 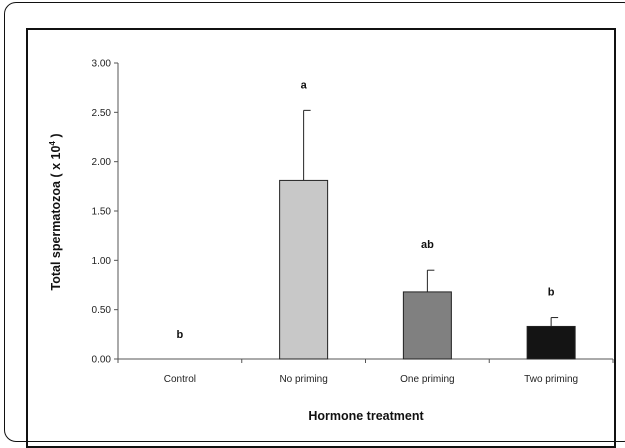 What do you see at coordinates (102, 113) in the screenshot?
I see `y-tick-label: 2.50` at bounding box center [102, 113].